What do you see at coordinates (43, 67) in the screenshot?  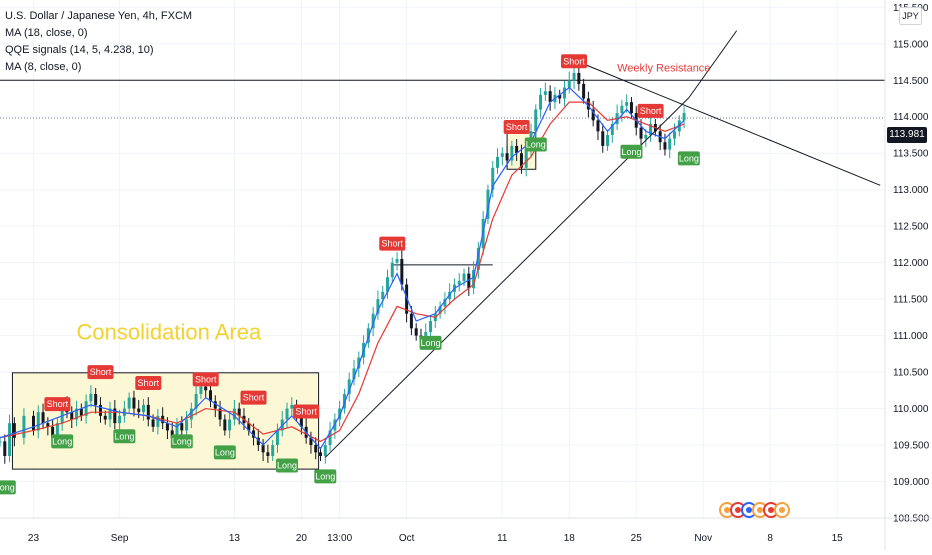 I see `legend-ma-8: MA (8, close, 0)` at bounding box center [43, 67].